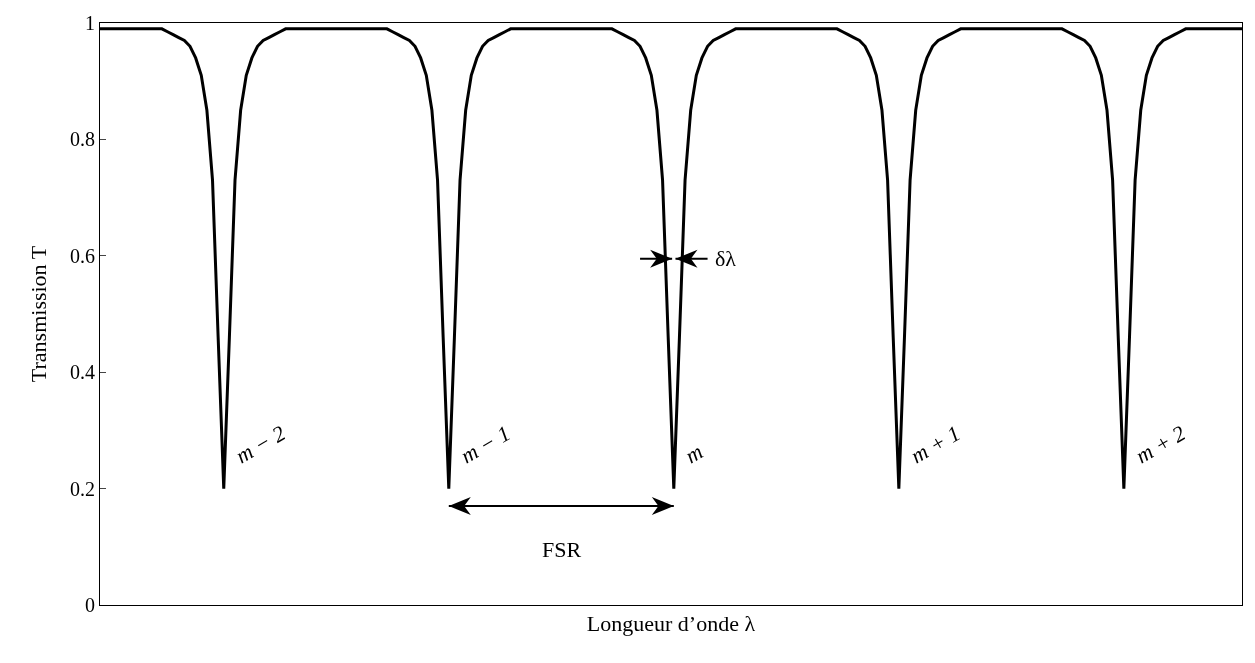  I want to click on x-axis-title: Longueur d’onde λ, so click(671, 623).